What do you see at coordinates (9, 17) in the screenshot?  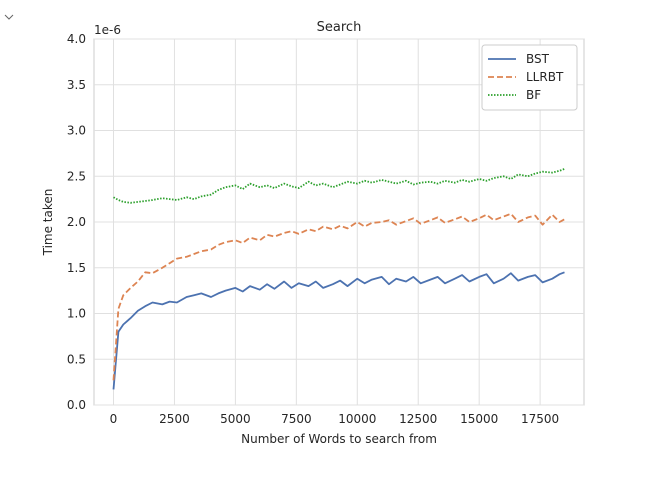 I see `chevron-down-icon` at bounding box center [9, 17].